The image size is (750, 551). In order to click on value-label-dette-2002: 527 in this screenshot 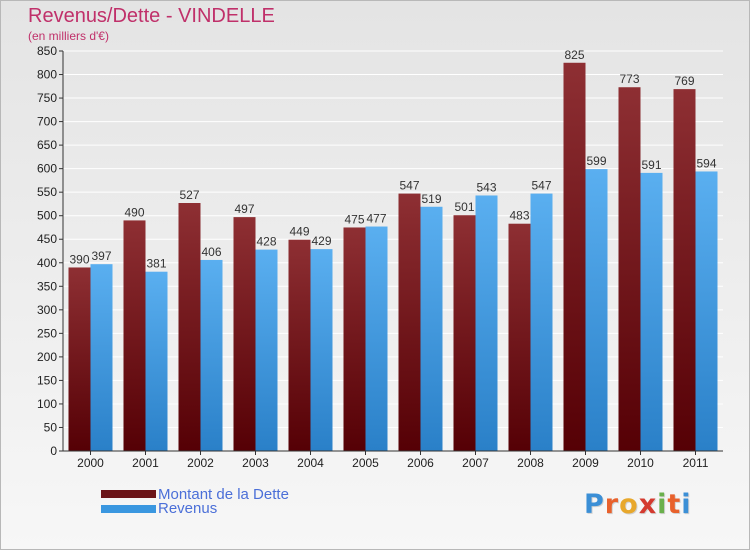, I will do `click(189, 195)`.